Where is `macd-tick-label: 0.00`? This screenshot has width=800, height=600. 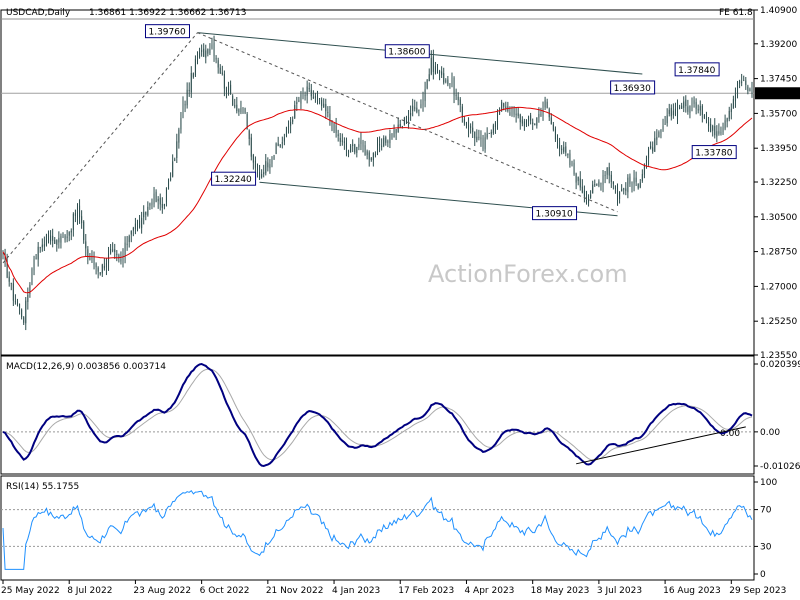
macd-tick-label: 0.00 is located at coordinates (770, 433).